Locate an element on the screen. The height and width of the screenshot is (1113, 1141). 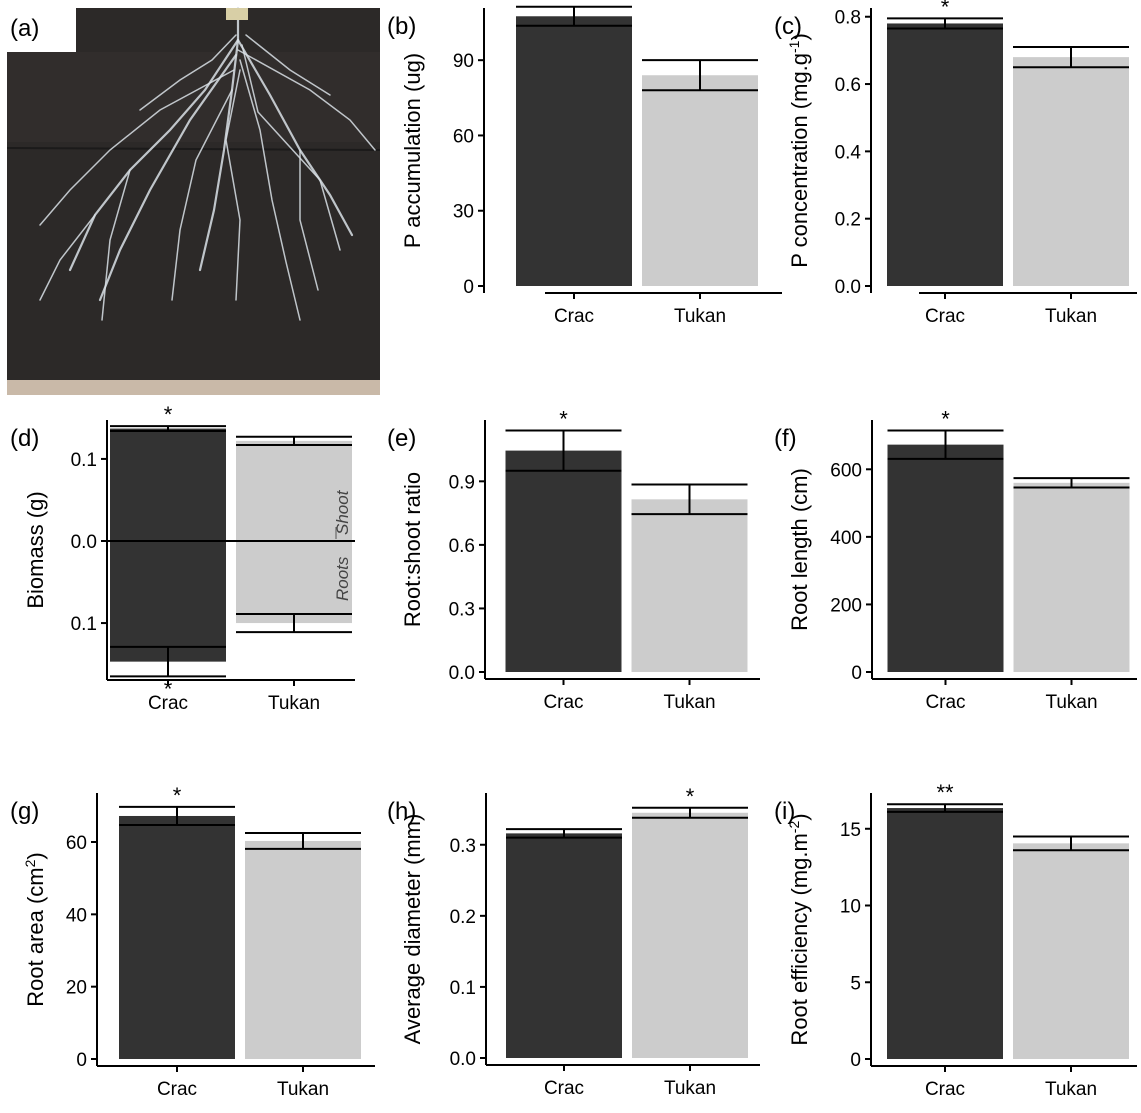
y-tick-label: 0.8 is located at coordinates (848, 18).